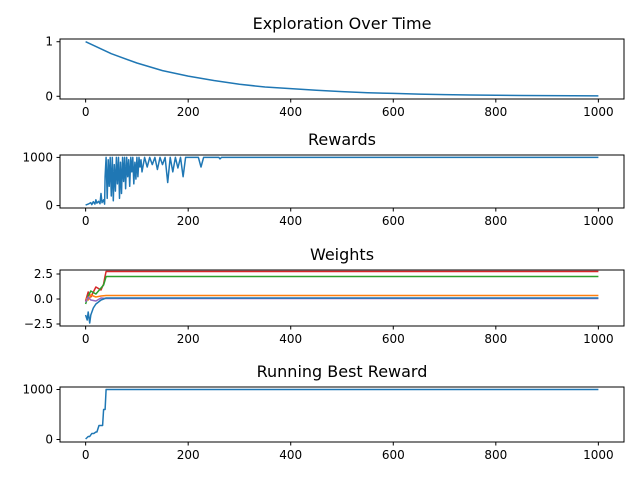 The height and width of the screenshot is (480, 640). I want to click on y-tick-label: 0.0, so click(43, 299).